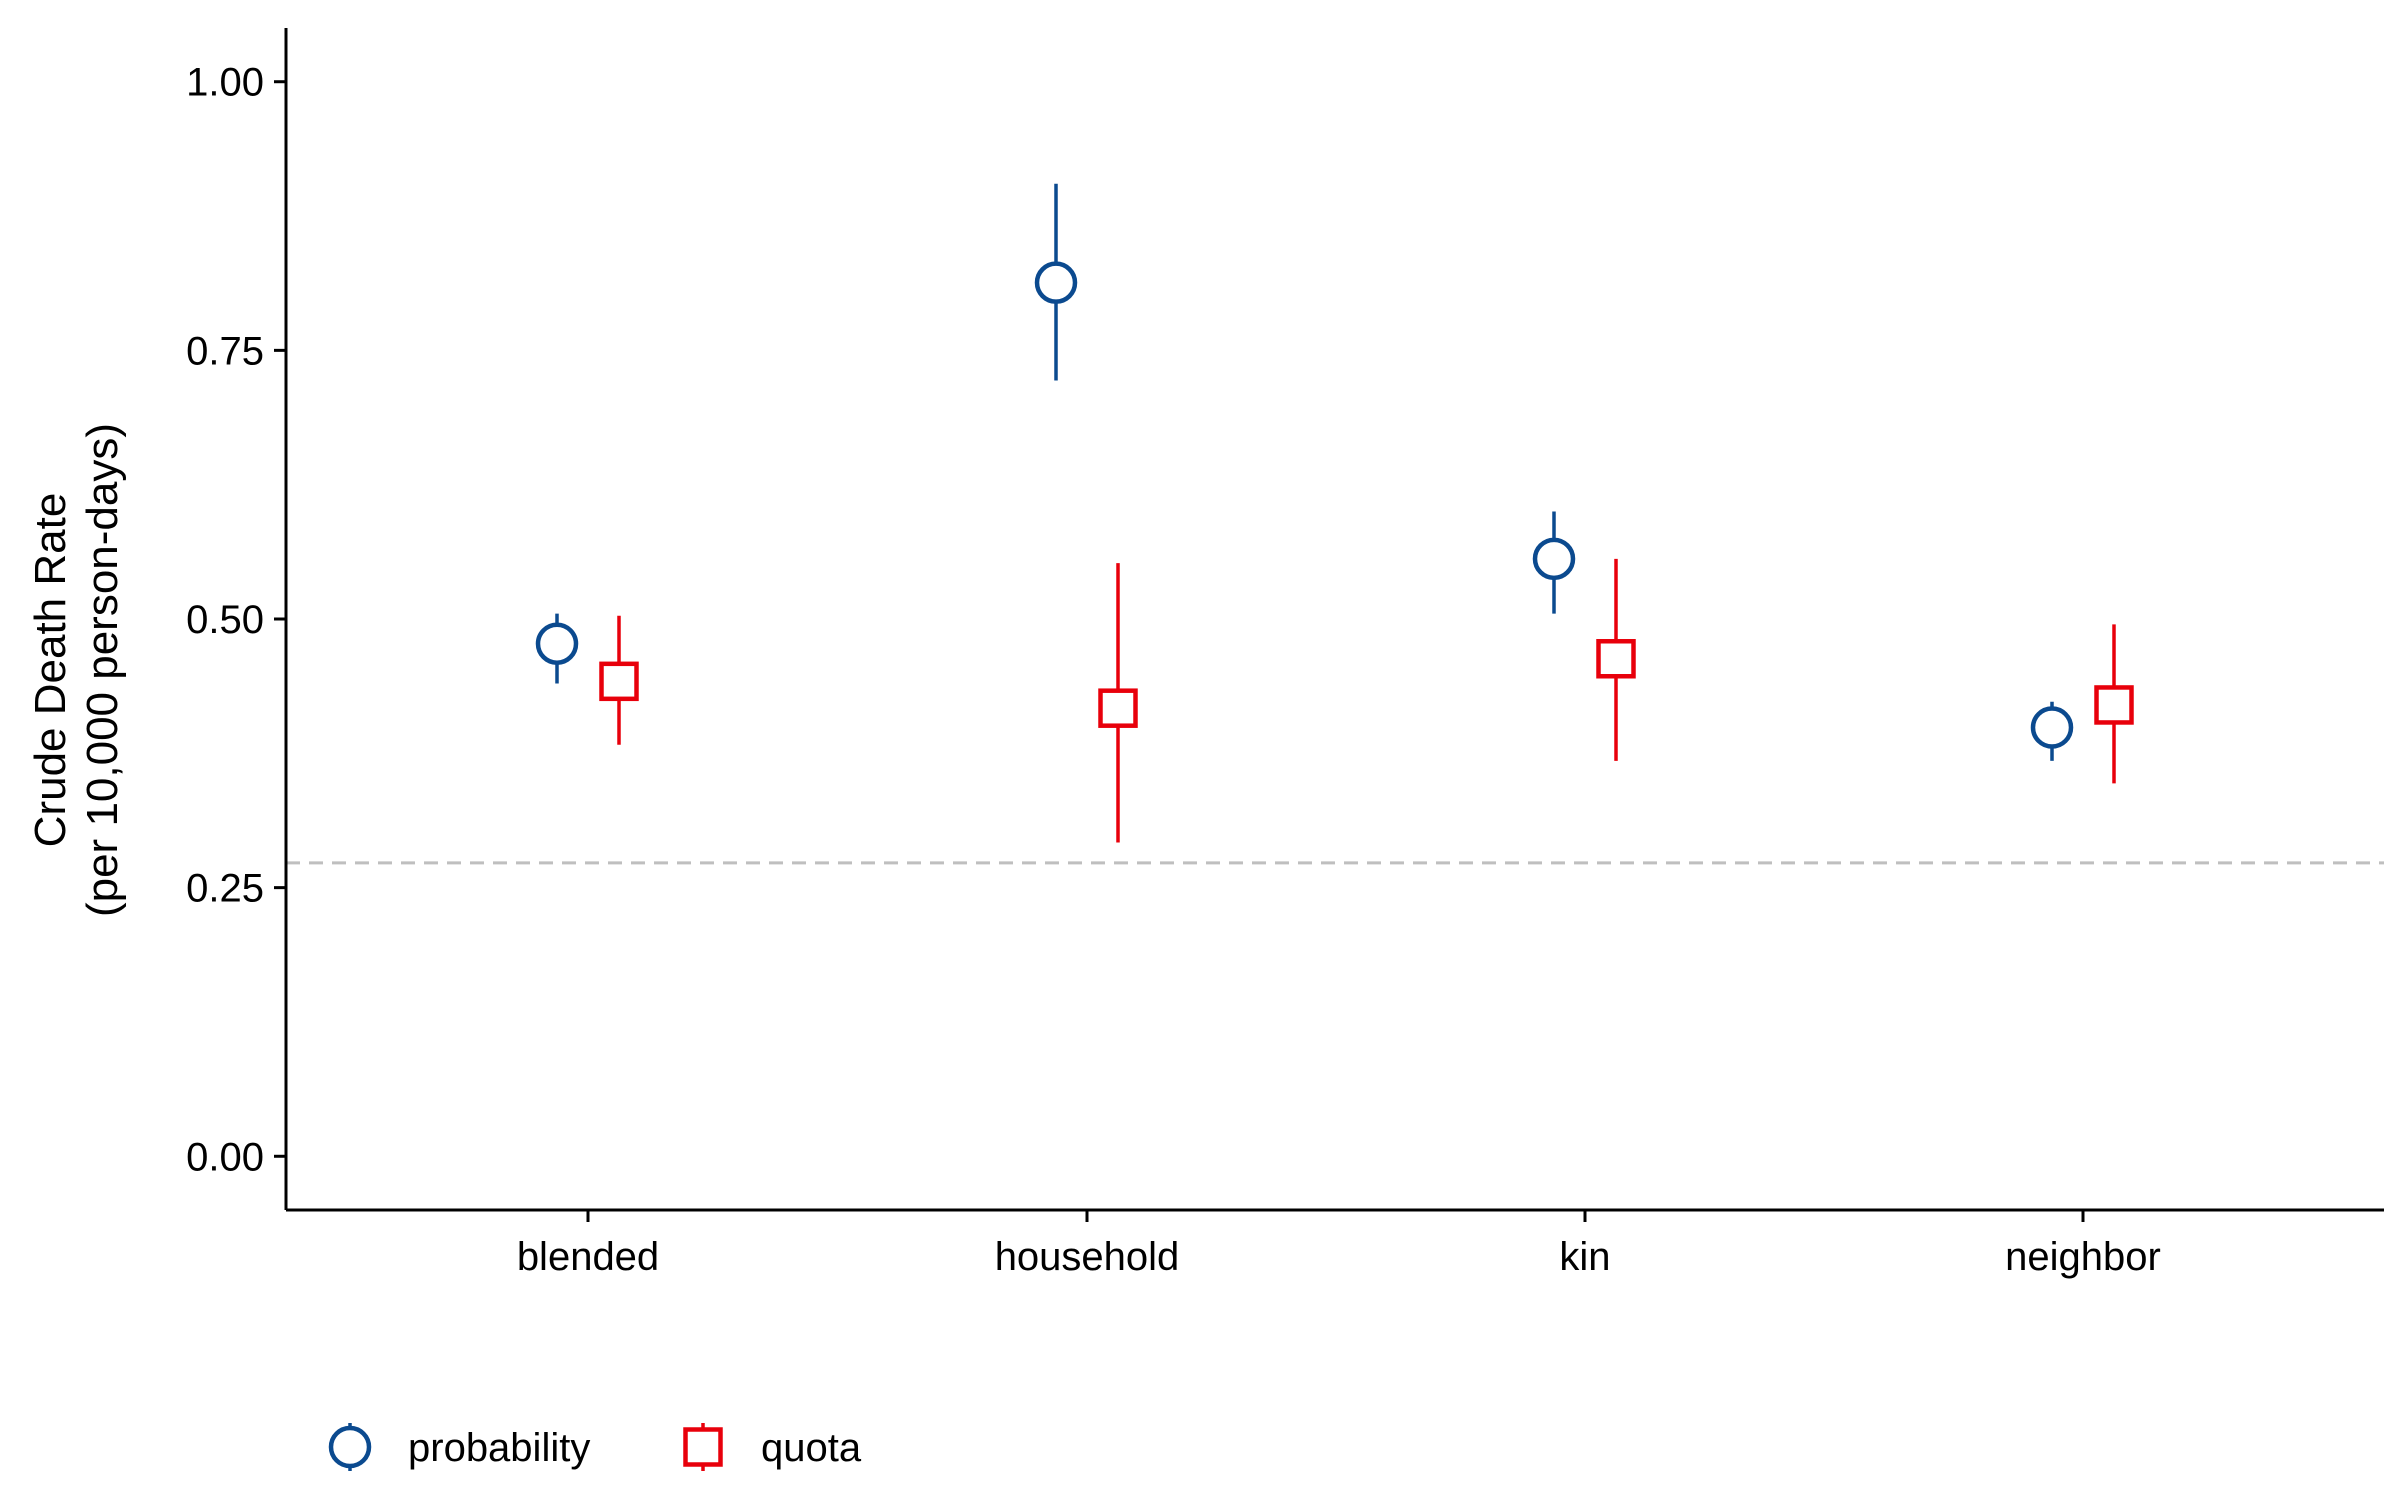 Image resolution: width=2400 pixels, height=1500 pixels. Describe the element at coordinates (1584, 1257) in the screenshot. I see `x-tick-label: kin` at that location.